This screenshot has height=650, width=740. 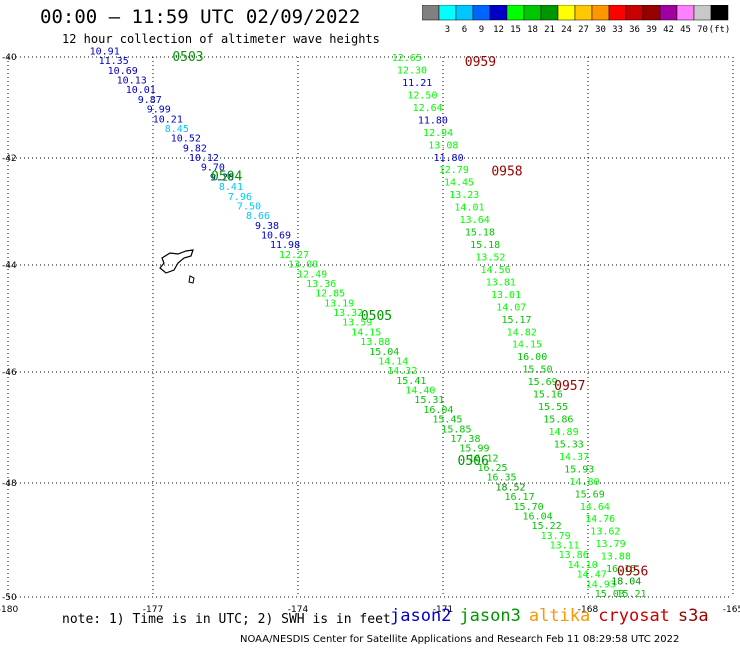 What do you see at coordinates (204, 158) in the screenshot?
I see `wave-height-value: 10.12` at bounding box center [204, 158].